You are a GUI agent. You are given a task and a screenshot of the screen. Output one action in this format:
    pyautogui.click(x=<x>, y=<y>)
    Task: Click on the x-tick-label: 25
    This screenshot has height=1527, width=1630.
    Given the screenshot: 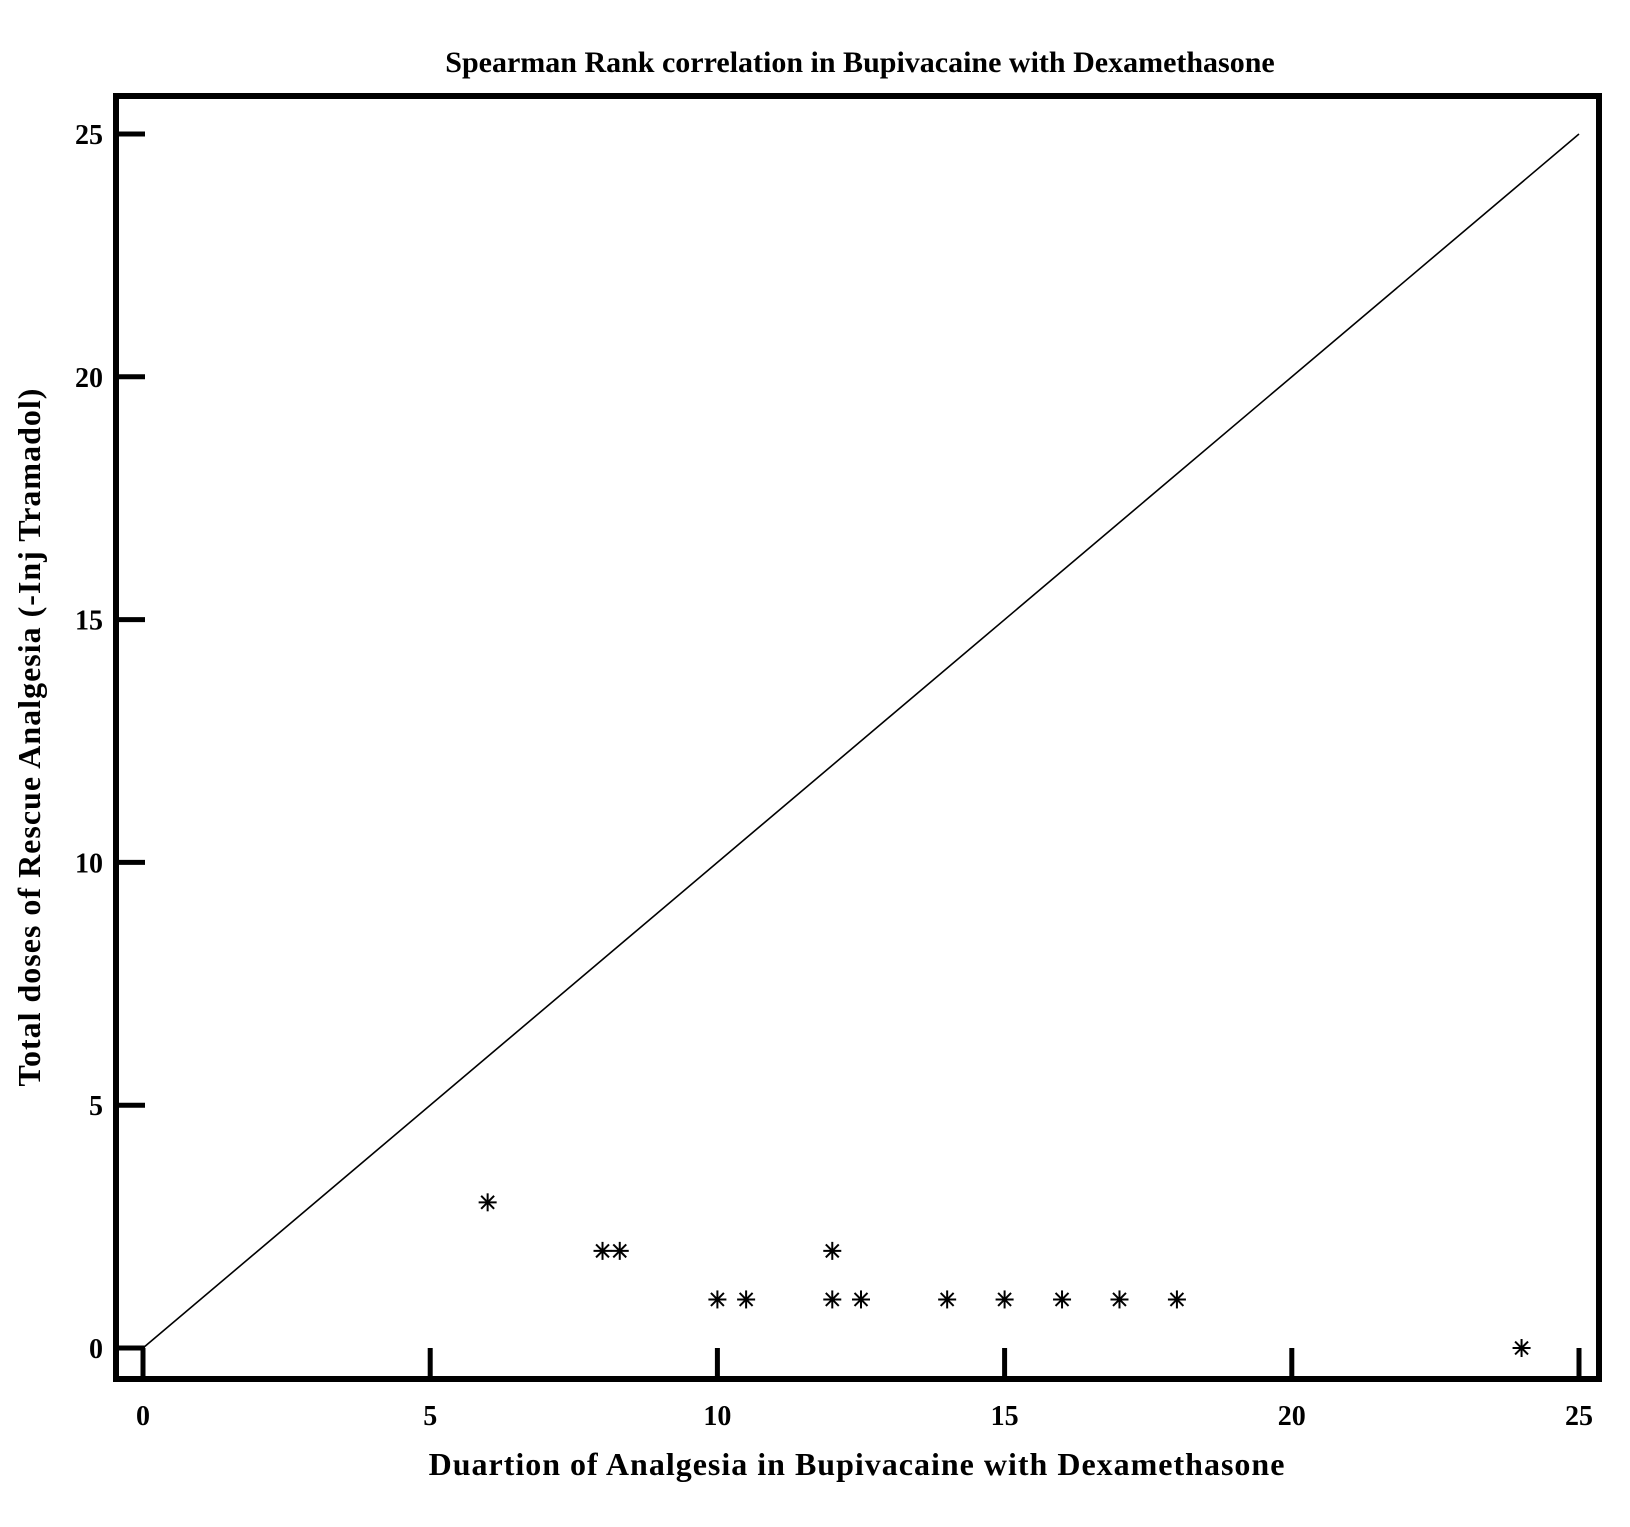 What is the action you would take?
    pyautogui.click(x=1579, y=1416)
    